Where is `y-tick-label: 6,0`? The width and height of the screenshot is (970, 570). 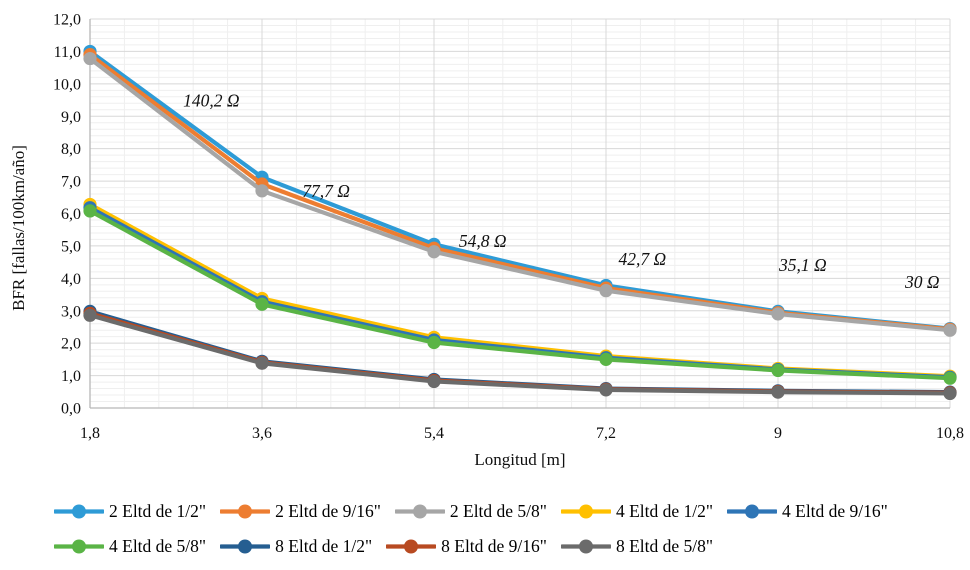
y-tick-label: 6,0 is located at coordinates (71, 214).